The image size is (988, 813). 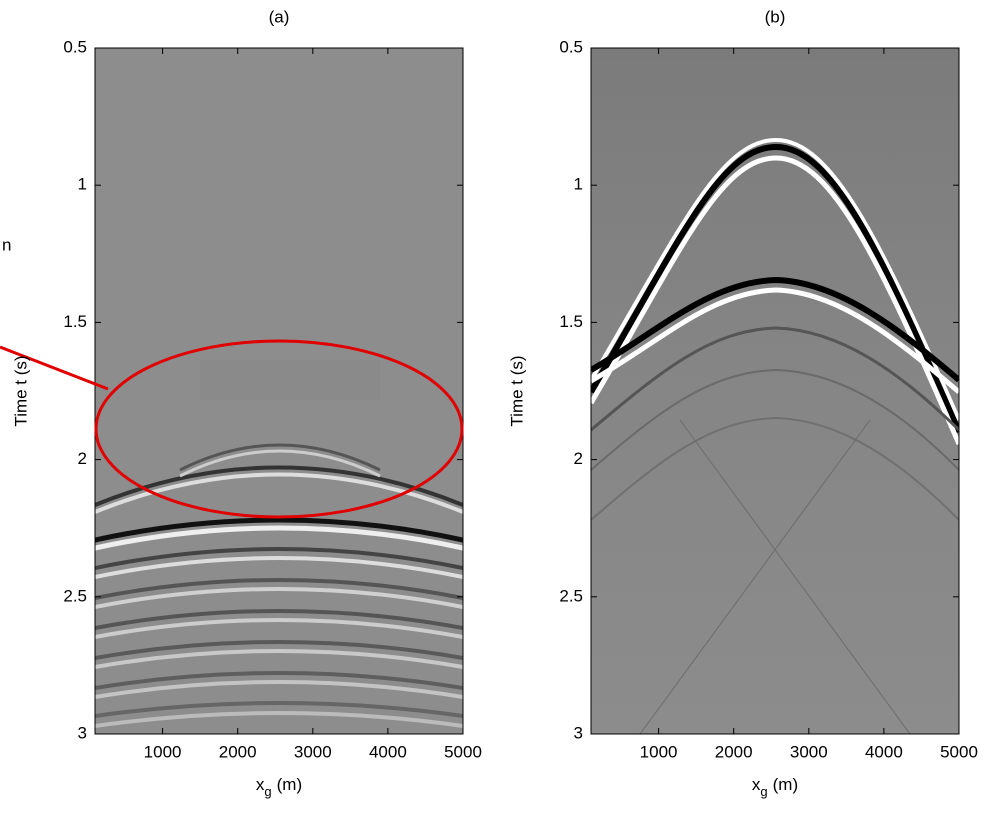 I want to click on chart-title: (a), so click(x=279, y=16).